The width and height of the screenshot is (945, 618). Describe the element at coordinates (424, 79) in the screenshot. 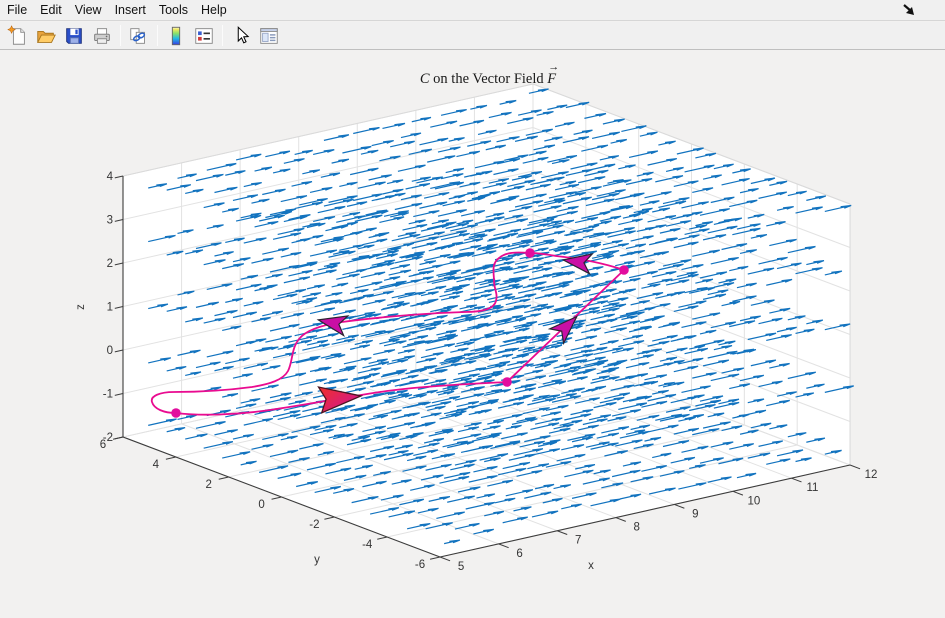

I see `title-c: C` at that location.